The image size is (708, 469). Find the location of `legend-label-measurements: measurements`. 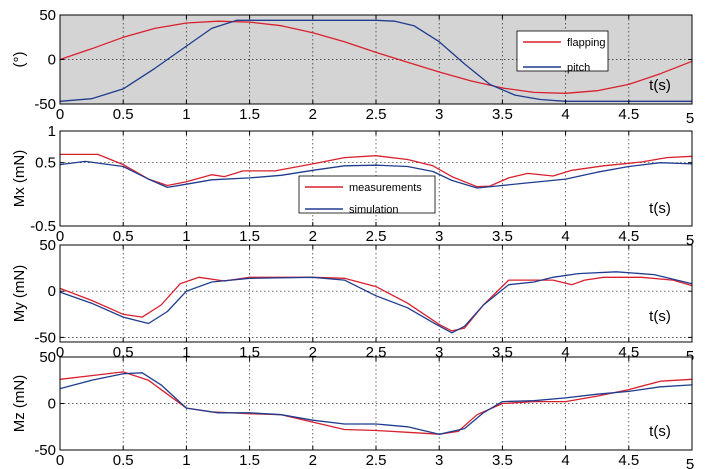

legend-label-measurements: measurements is located at coordinates (385, 188).